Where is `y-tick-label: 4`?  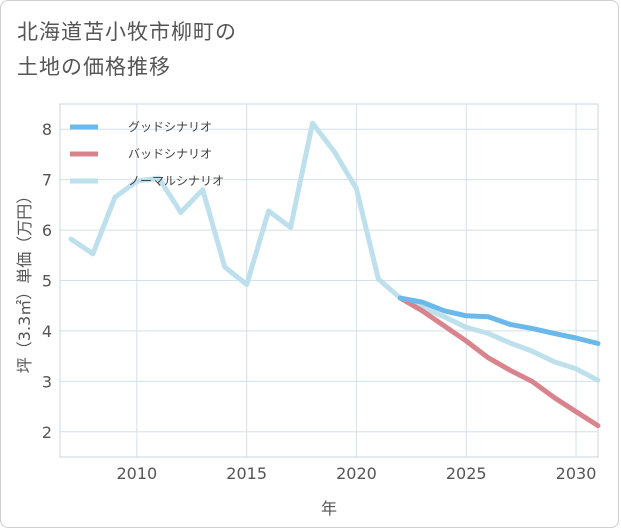 y-tick-label: 4 is located at coordinates (47, 331).